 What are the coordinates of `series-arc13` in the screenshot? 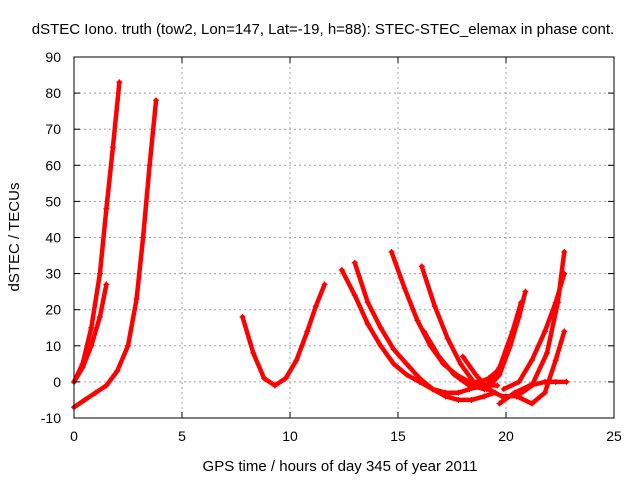 It's located at (534, 331).